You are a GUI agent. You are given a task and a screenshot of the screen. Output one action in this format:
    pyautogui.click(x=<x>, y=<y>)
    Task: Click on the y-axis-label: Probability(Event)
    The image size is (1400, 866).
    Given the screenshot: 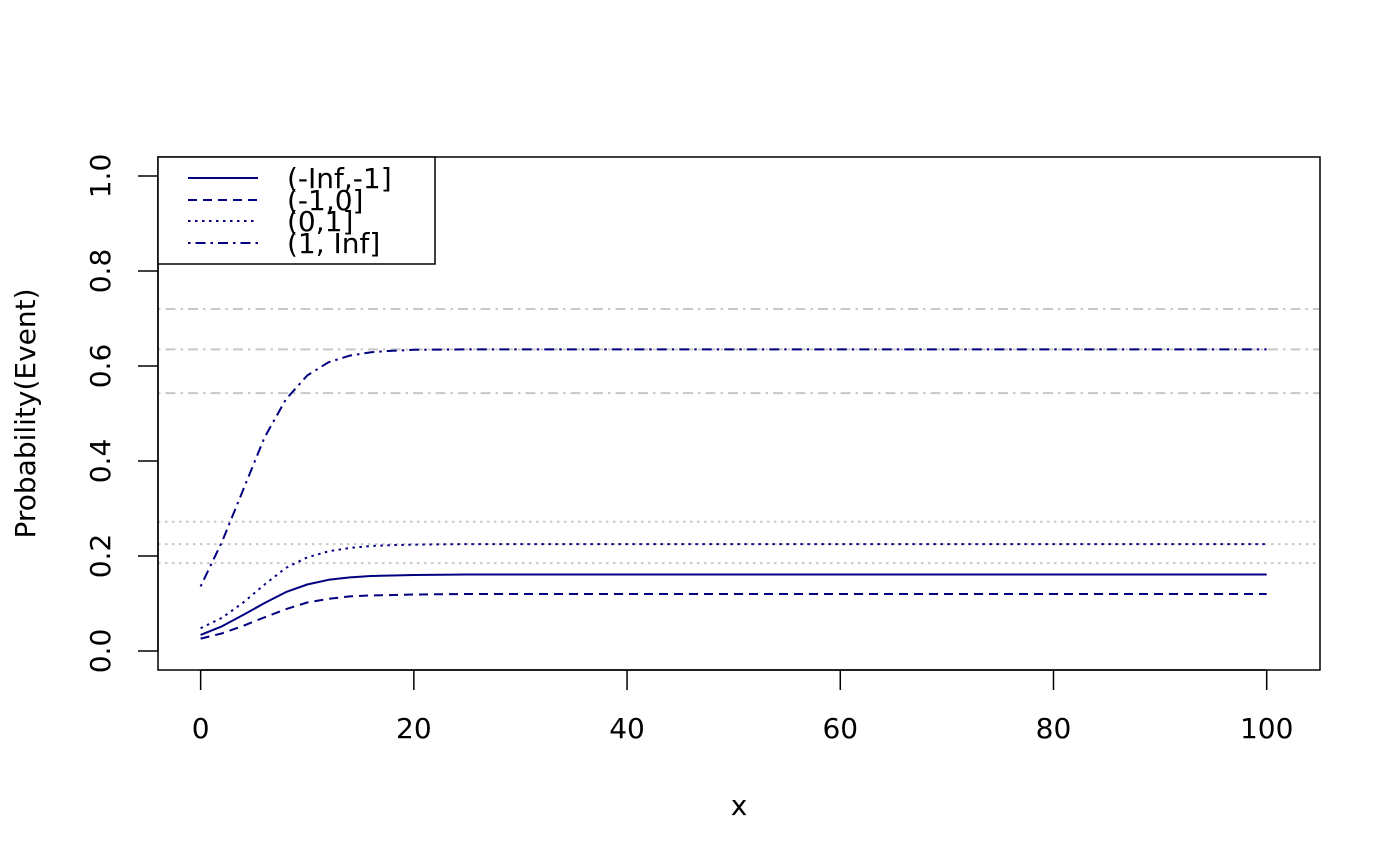 What is the action you would take?
    pyautogui.click(x=25, y=413)
    